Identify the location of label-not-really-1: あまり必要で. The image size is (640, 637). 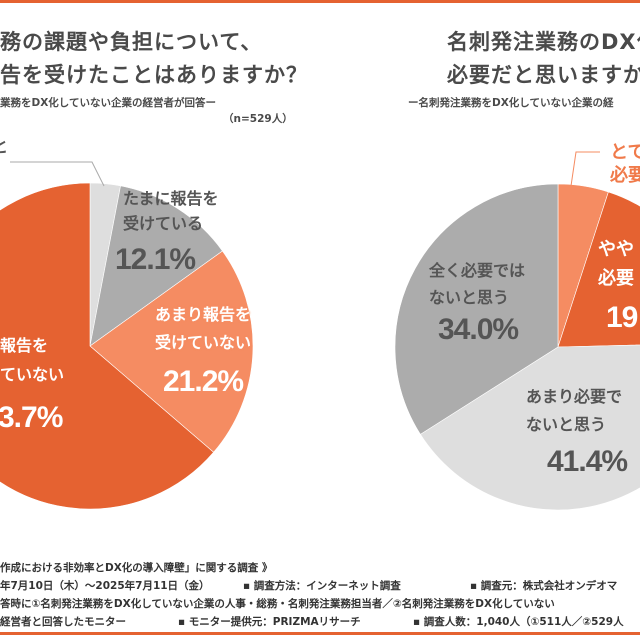
(574, 396).